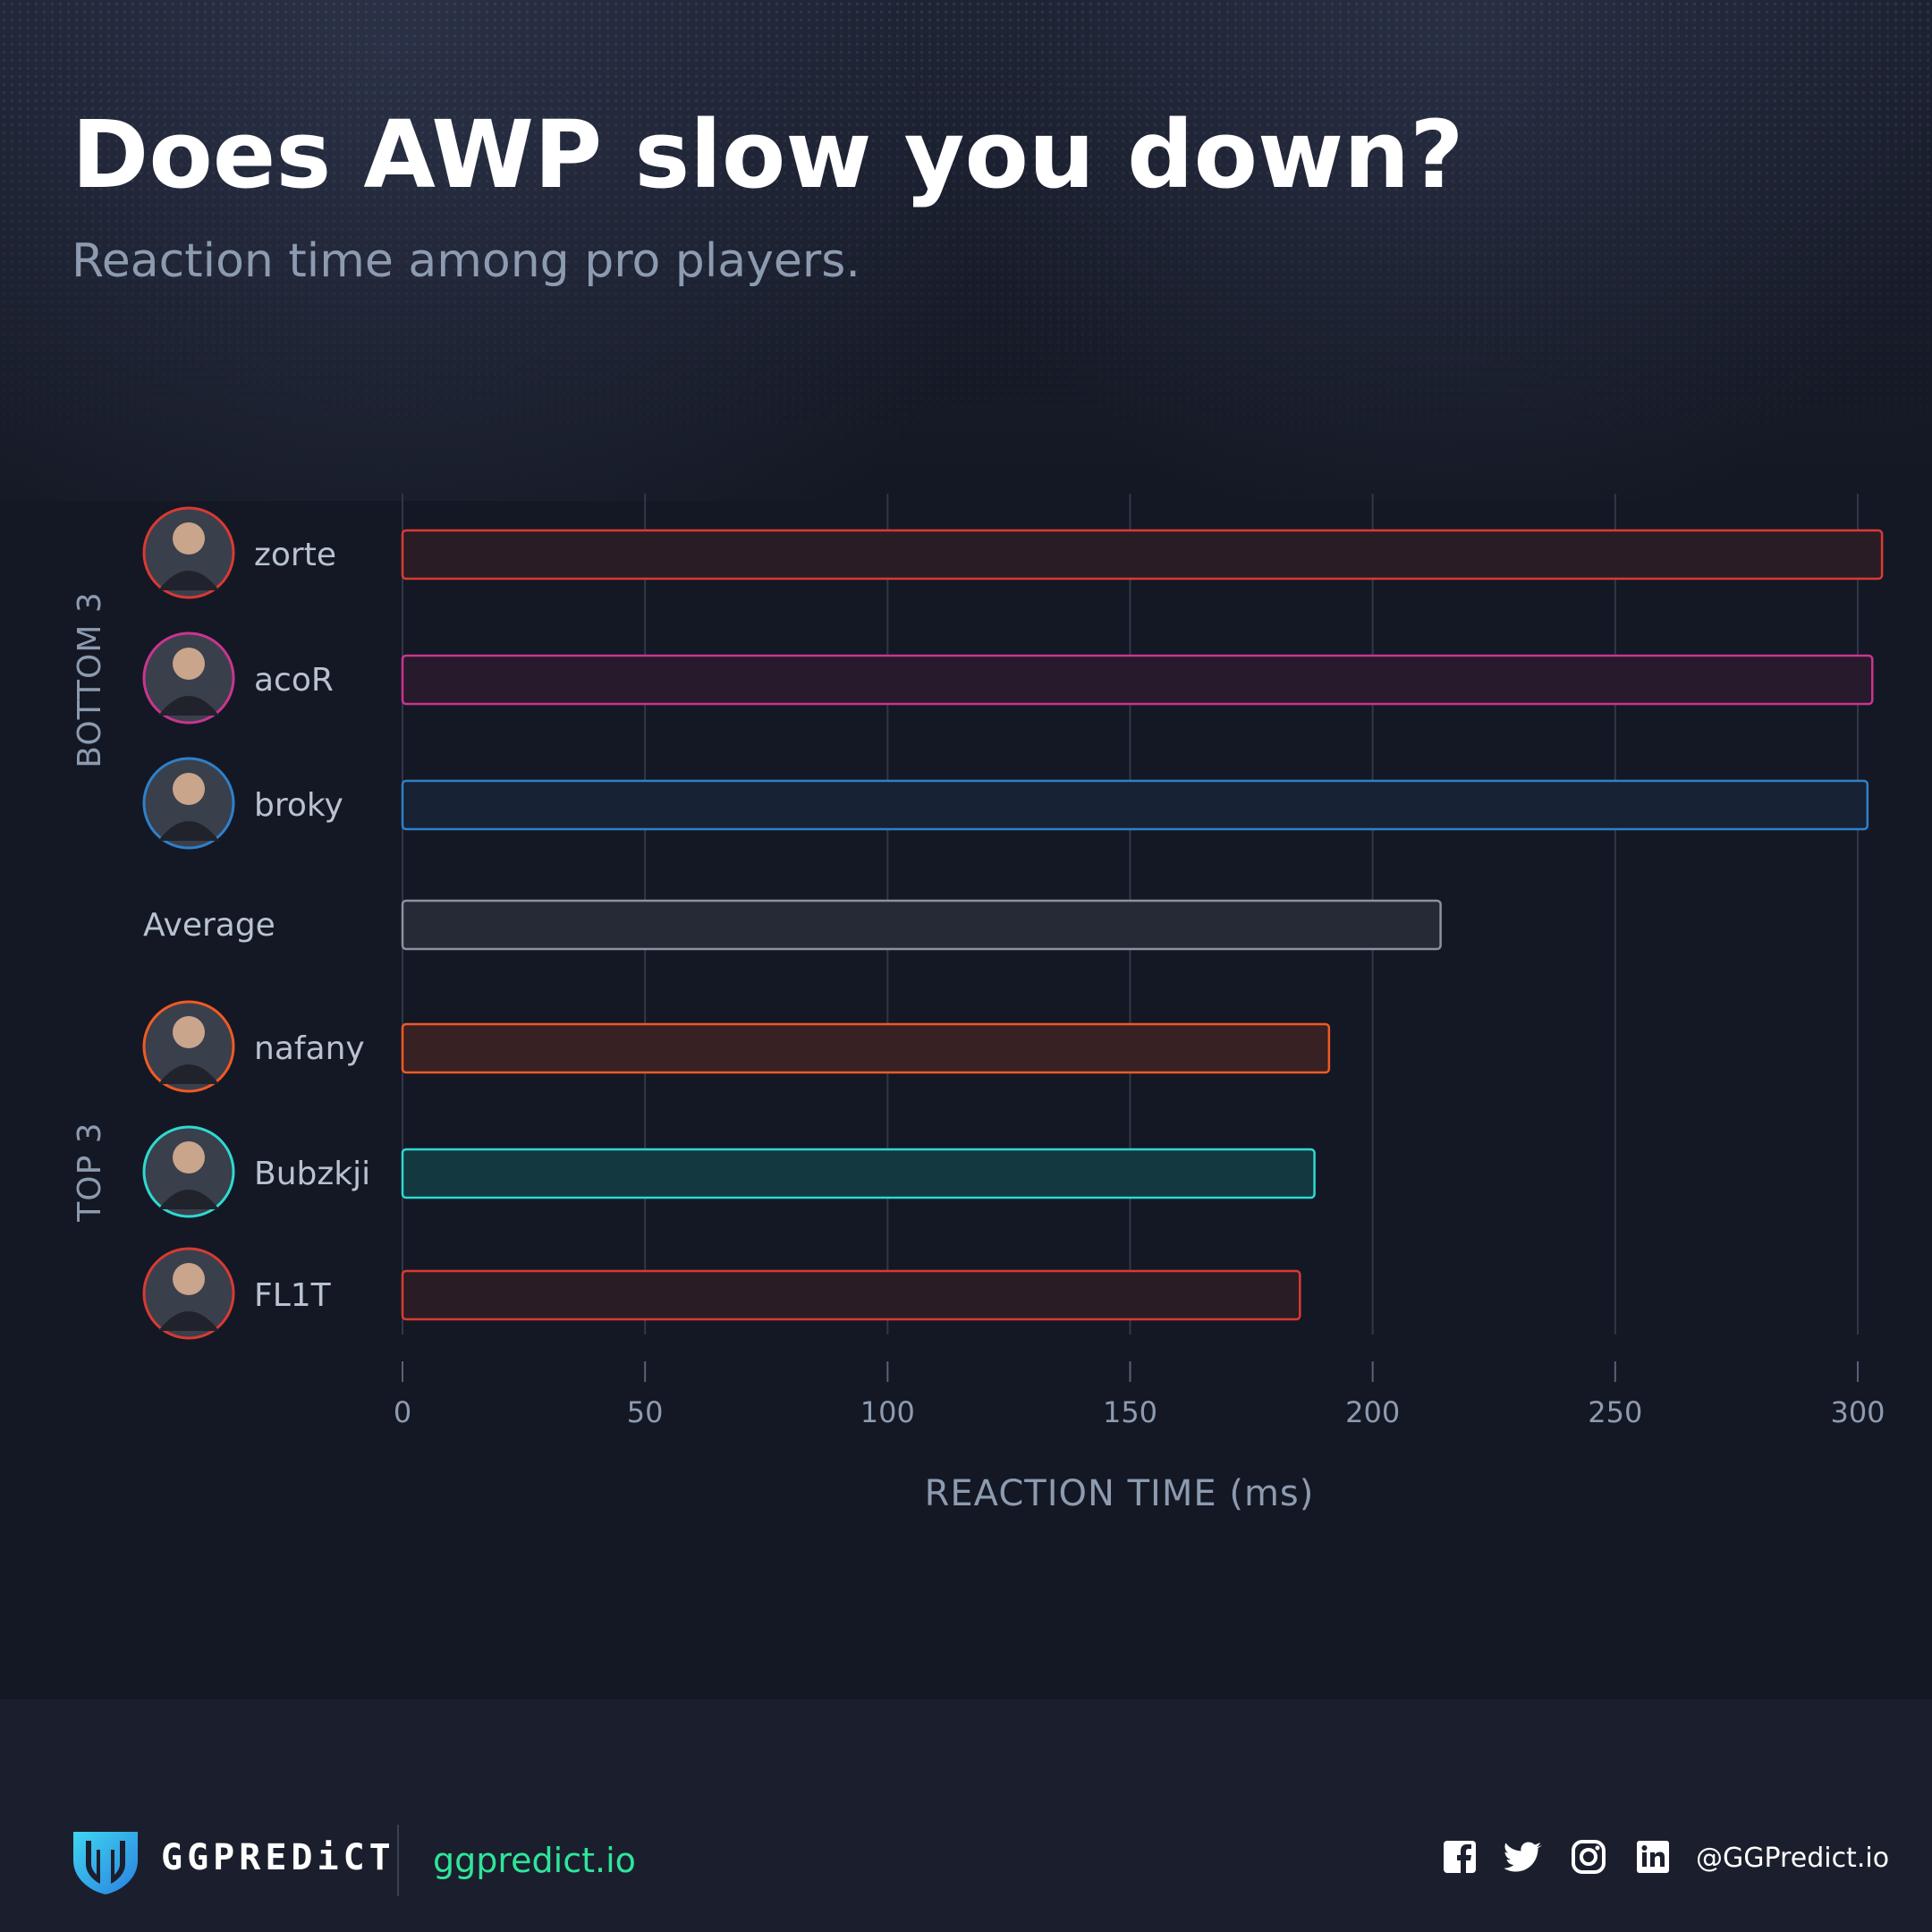 This screenshot has height=1932, width=1932. Describe the element at coordinates (645, 1412) in the screenshot. I see `tick-label: 50` at that location.